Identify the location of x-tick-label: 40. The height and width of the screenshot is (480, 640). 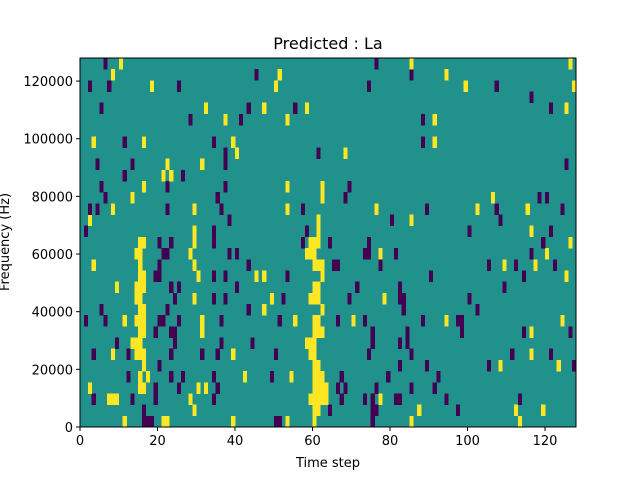
(235, 441).